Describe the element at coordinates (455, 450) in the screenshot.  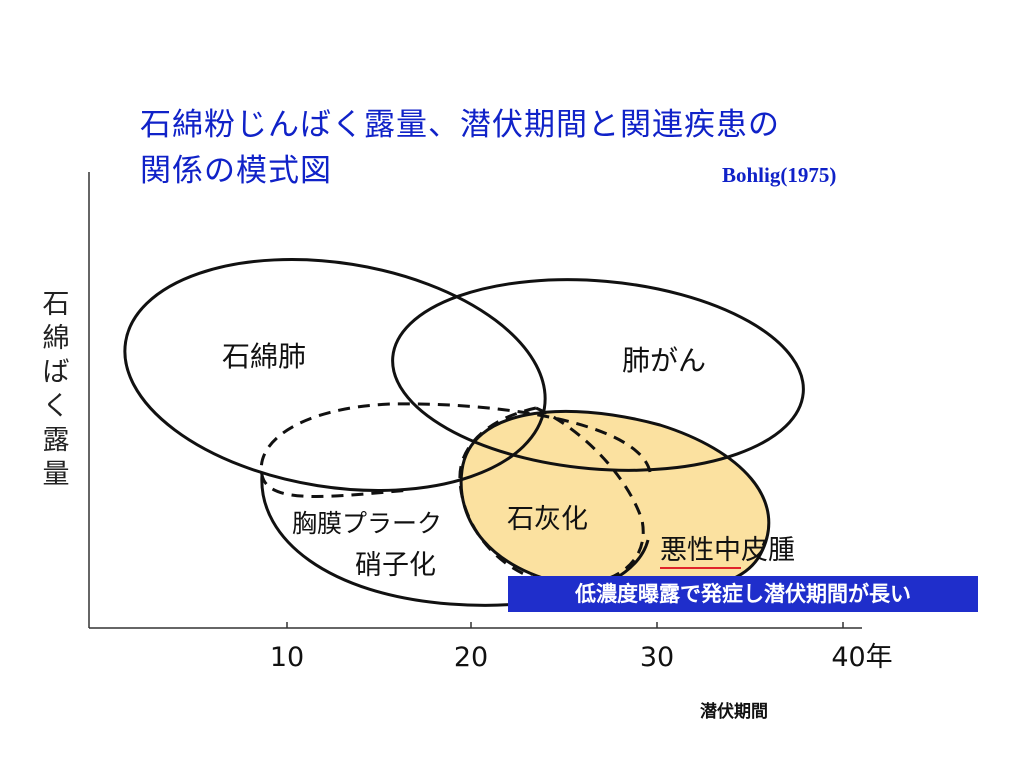
I see `pleural-plaque-dashed-region` at that location.